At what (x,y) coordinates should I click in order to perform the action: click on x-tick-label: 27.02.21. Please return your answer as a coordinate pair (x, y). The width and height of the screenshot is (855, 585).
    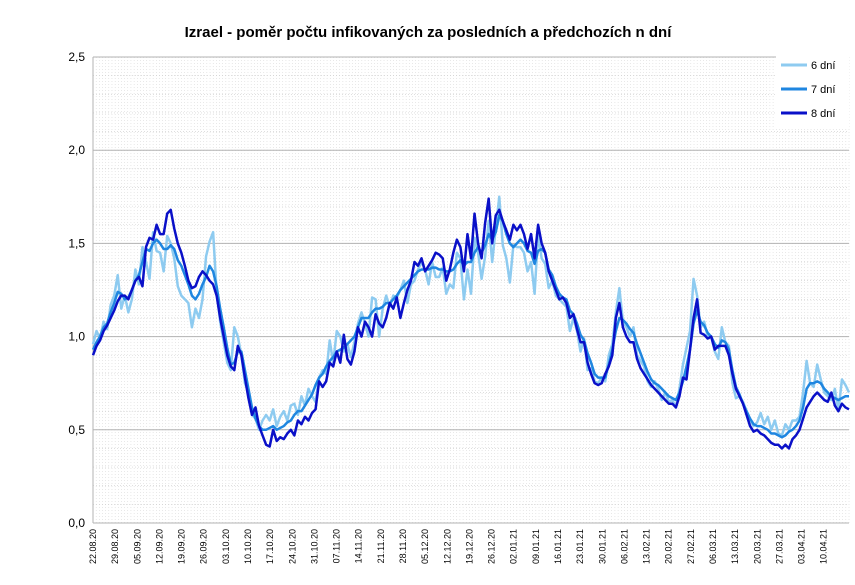
    Looking at the image, I should click on (691, 546).